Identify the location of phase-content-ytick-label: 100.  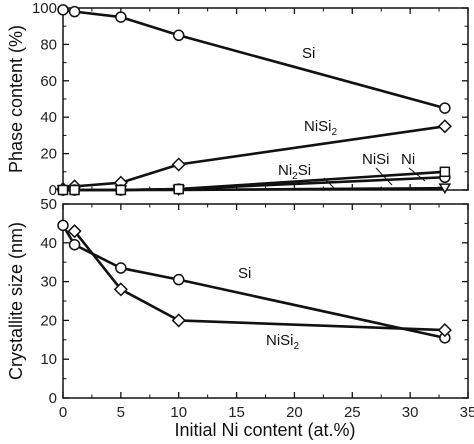
(44, 8).